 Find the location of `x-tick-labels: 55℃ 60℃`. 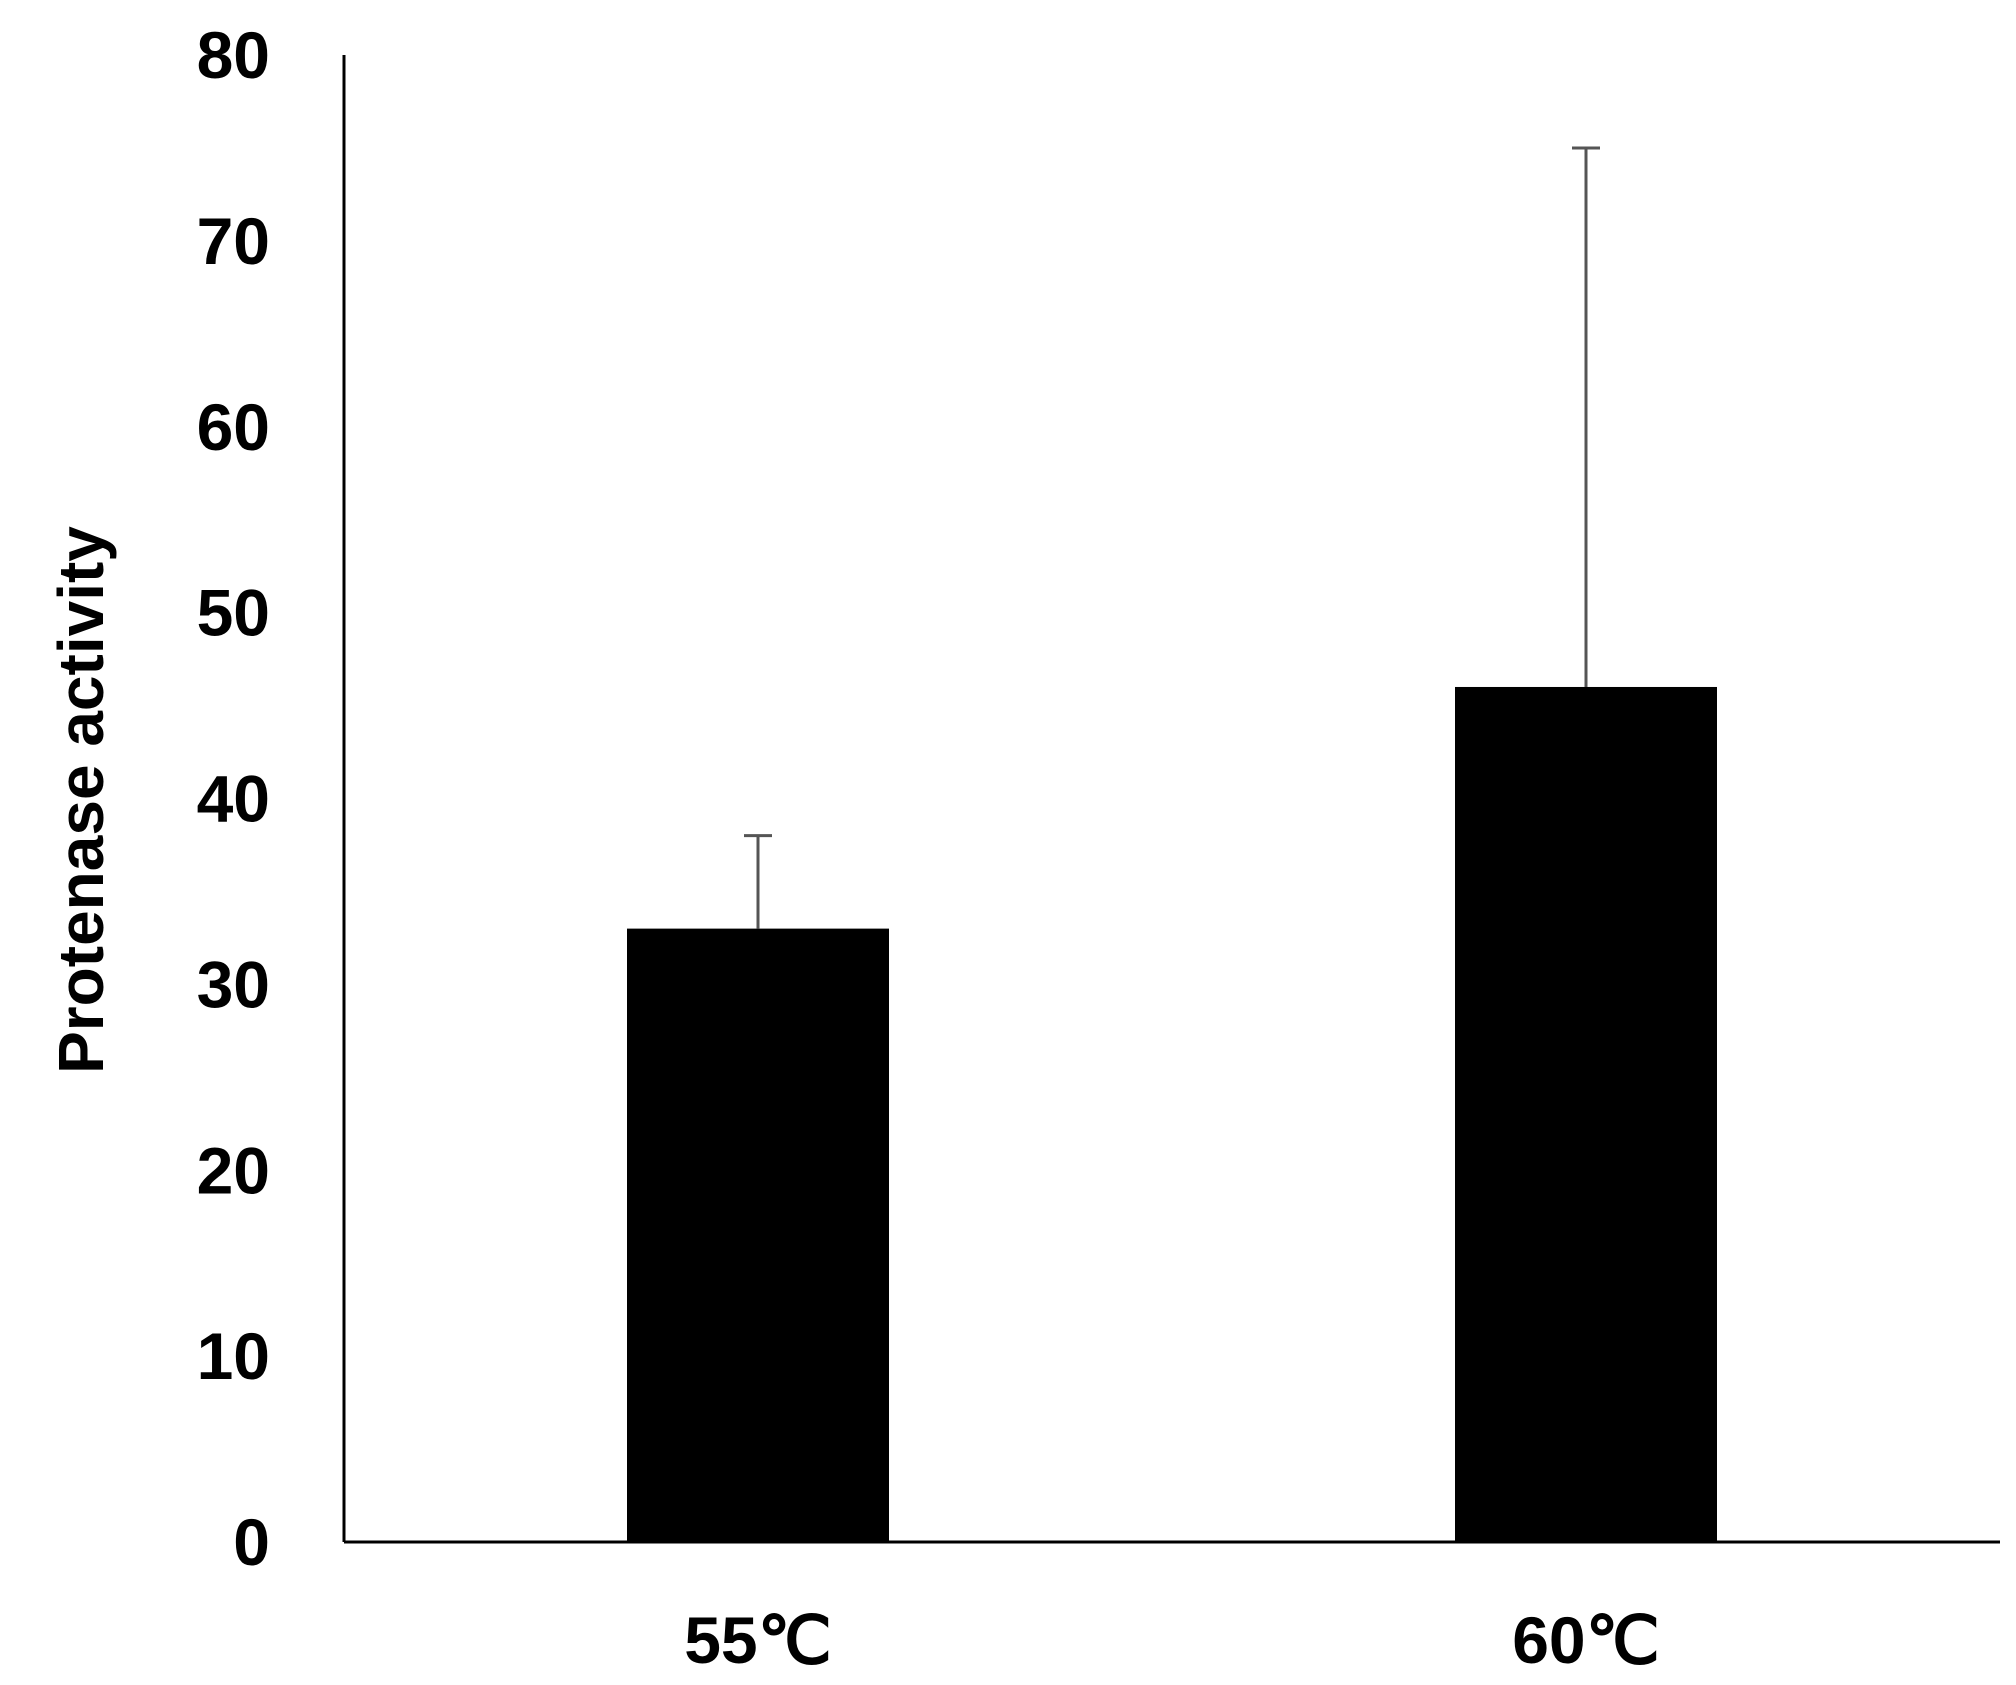

x-tick-labels: 55℃ 60℃ is located at coordinates (1172, 1640).